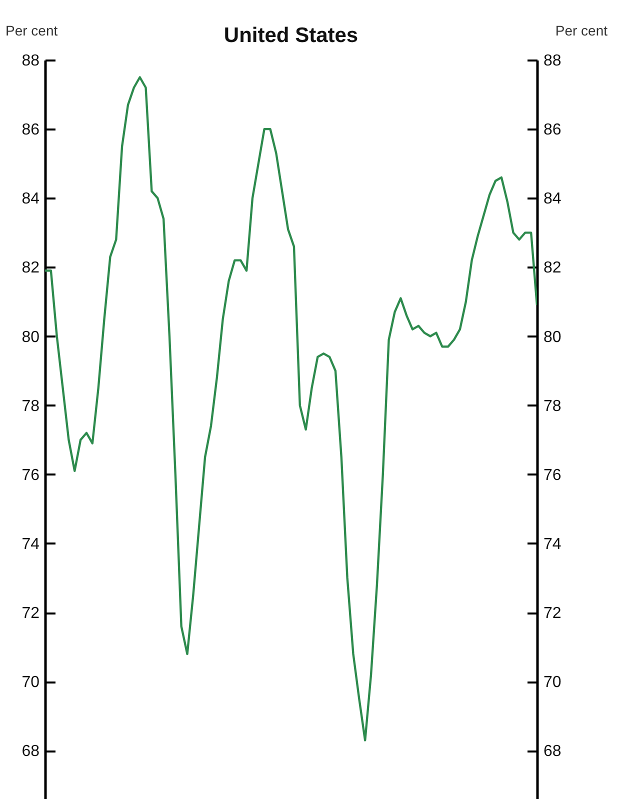 The width and height of the screenshot is (620, 799). I want to click on y2-tick-label: 84, so click(553, 199).